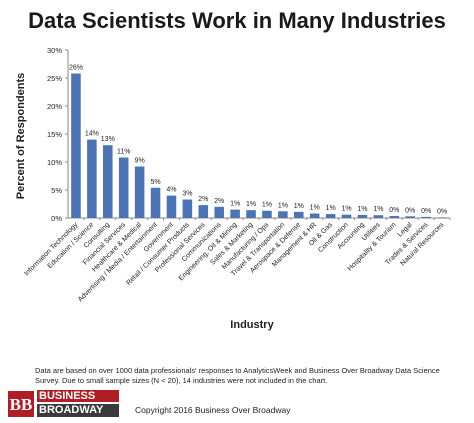 This screenshot has height=423, width=474. Describe the element at coordinates (213, 410) in the screenshot. I see `copyright-text: Copyright 2016 Business Over Broadway` at that location.